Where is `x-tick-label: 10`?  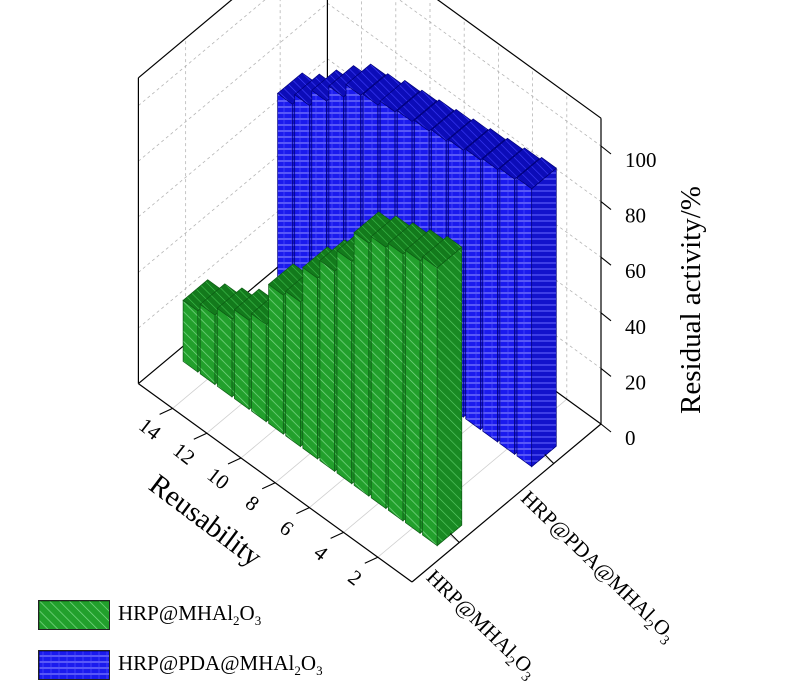
x-tick-label: 10 is located at coordinates (218, 479).